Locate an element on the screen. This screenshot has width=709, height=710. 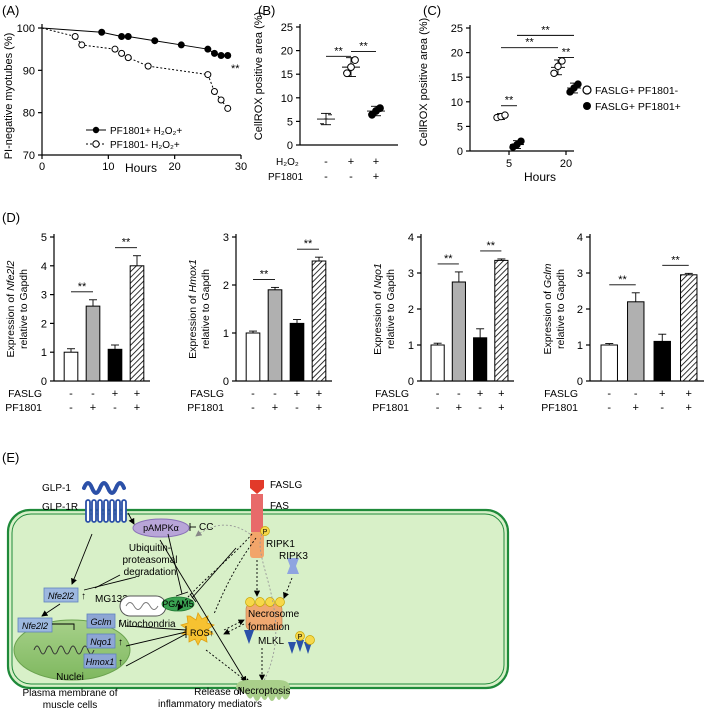
ripk1-label: RIPK1 is located at coordinates (280, 544).